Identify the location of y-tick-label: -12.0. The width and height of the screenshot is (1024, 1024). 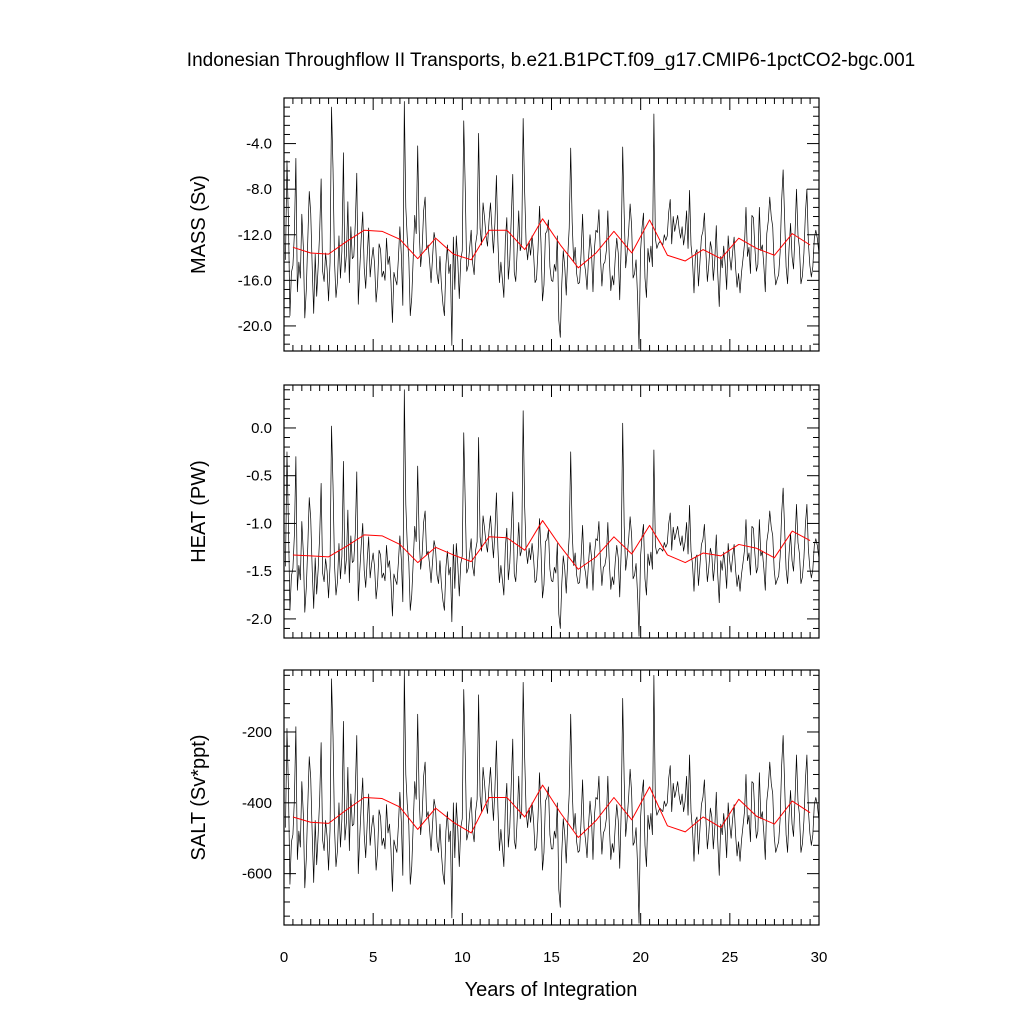
(255, 235).